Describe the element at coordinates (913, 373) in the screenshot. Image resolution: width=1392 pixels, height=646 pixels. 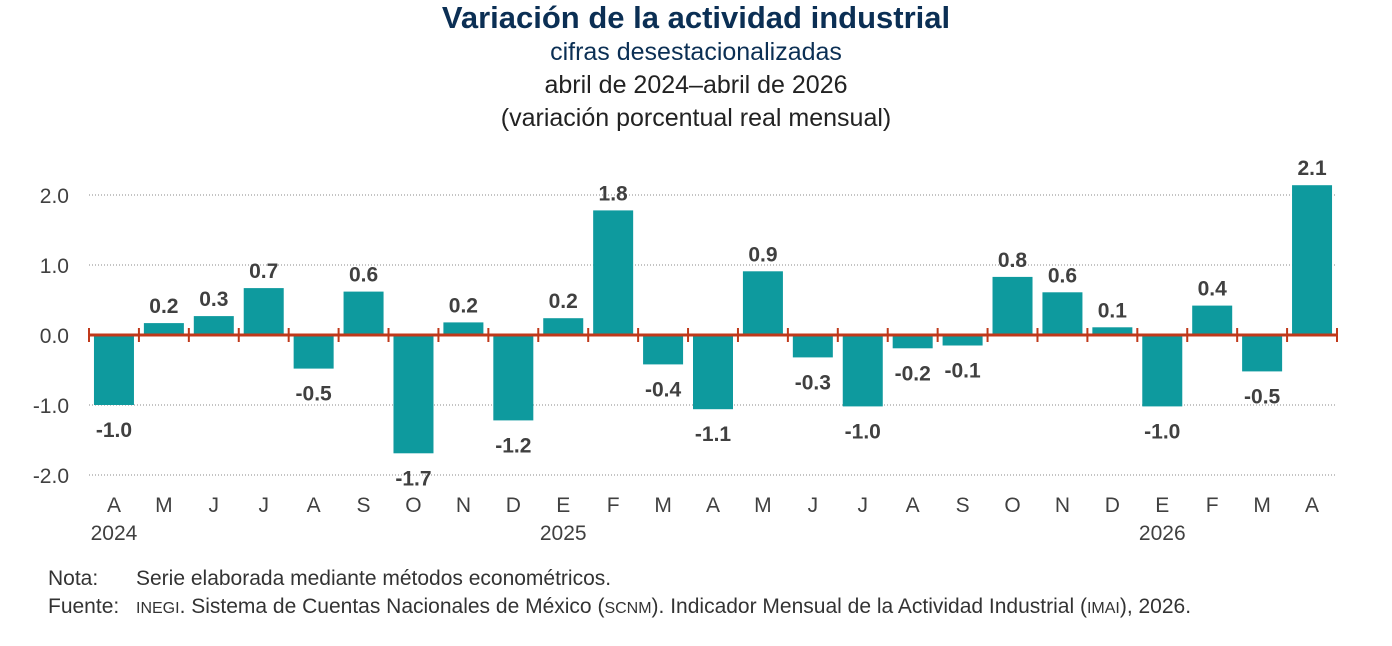
I see `data-label: -0.2` at that location.